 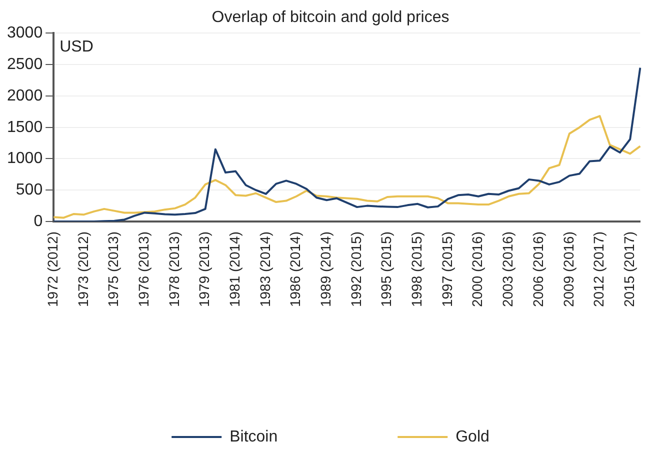 I want to click on y-tick-label: 3000, so click(x=25, y=33).